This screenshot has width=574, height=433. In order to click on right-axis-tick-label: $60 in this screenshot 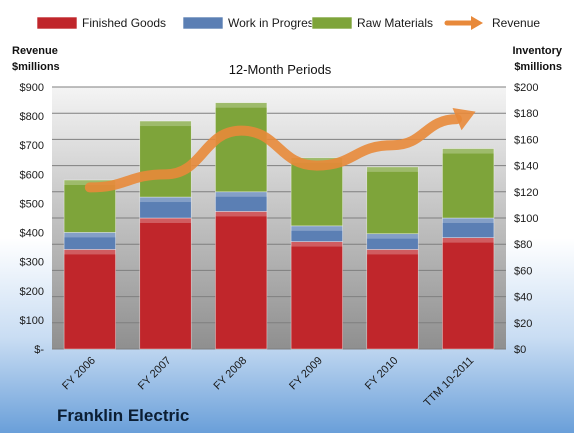, I will do `click(523, 271)`.